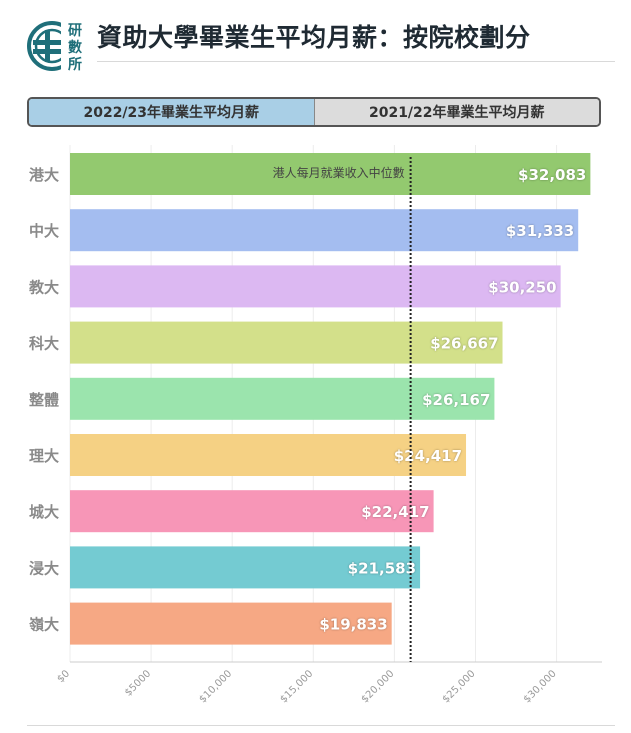  What do you see at coordinates (522, 287) in the screenshot?
I see `value-label: $30,250` at bounding box center [522, 287].